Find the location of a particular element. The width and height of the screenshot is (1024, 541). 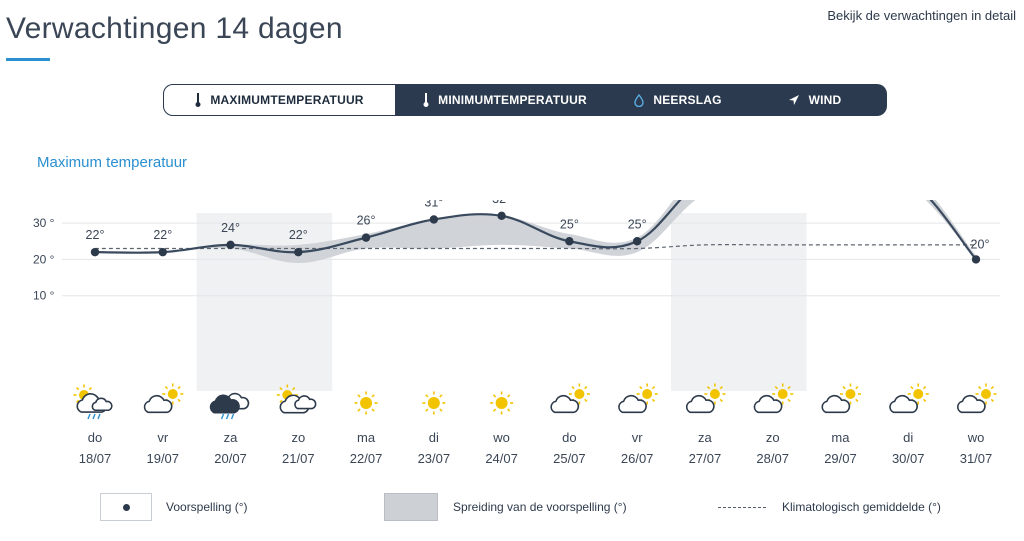

forecast-dot-icon is located at coordinates (126, 507).